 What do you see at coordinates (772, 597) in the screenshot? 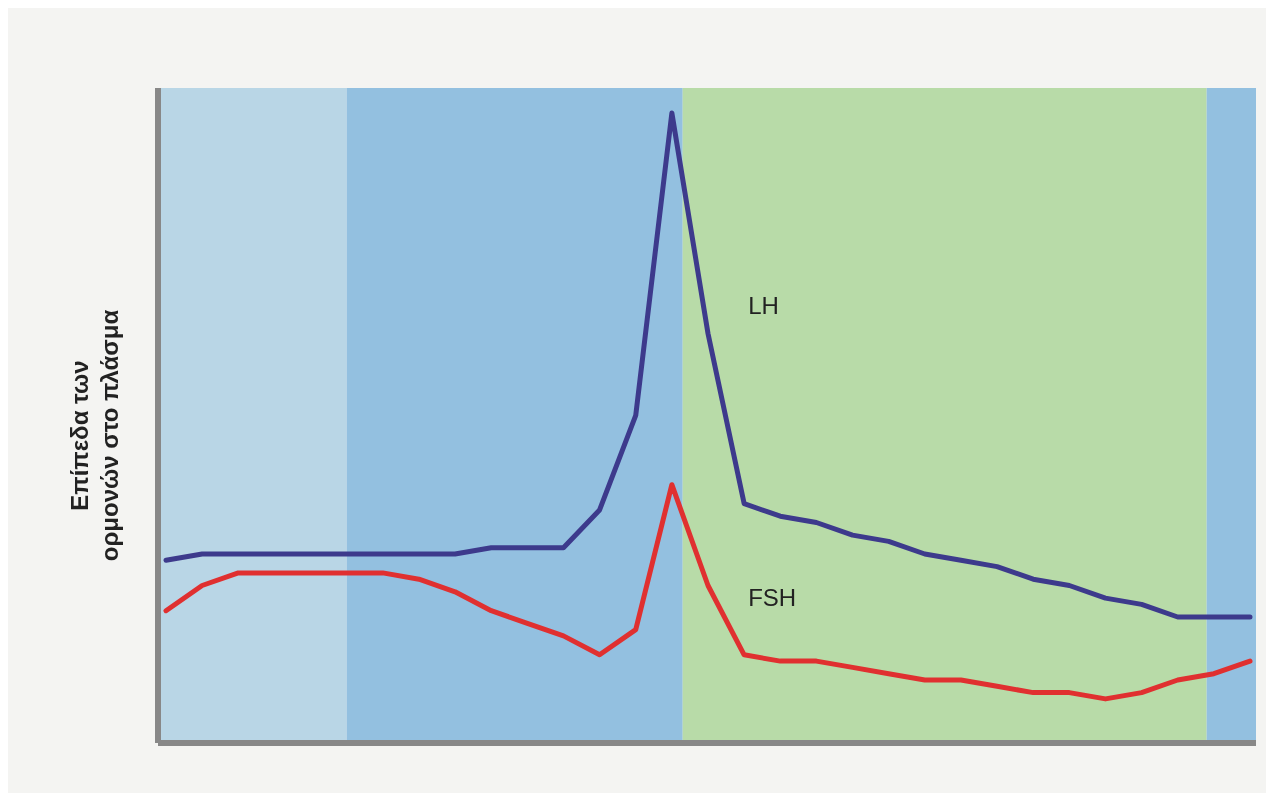
I see `series-label: FSH` at bounding box center [772, 597].